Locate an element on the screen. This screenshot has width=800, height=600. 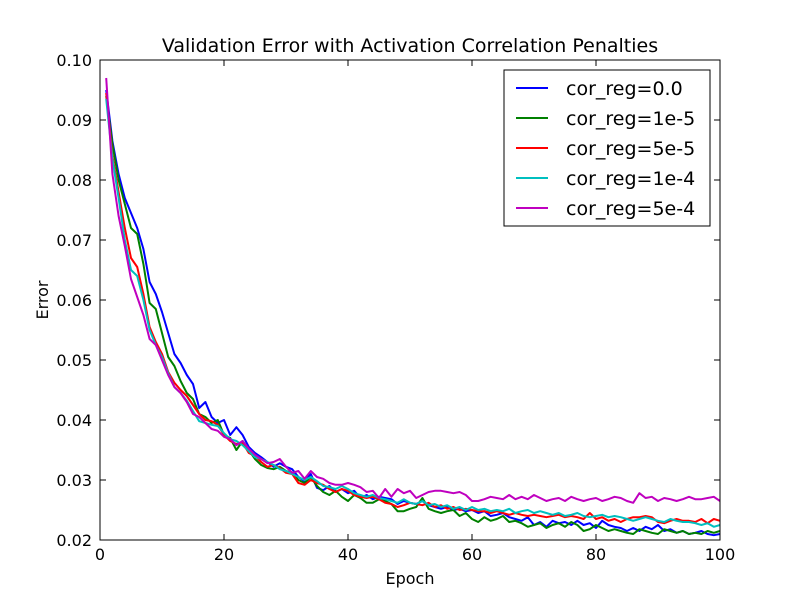
y-tick-label: 0.05 is located at coordinates (74, 360).